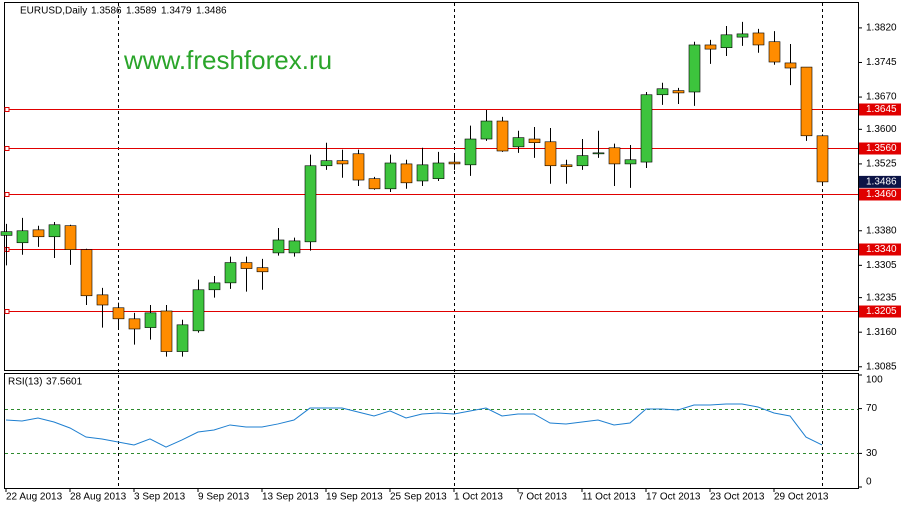 Image resolution: width=903 pixels, height=511 pixels. What do you see at coordinates (881, 366) in the screenshot?
I see `y-tick-label: 1.3085` at bounding box center [881, 366].